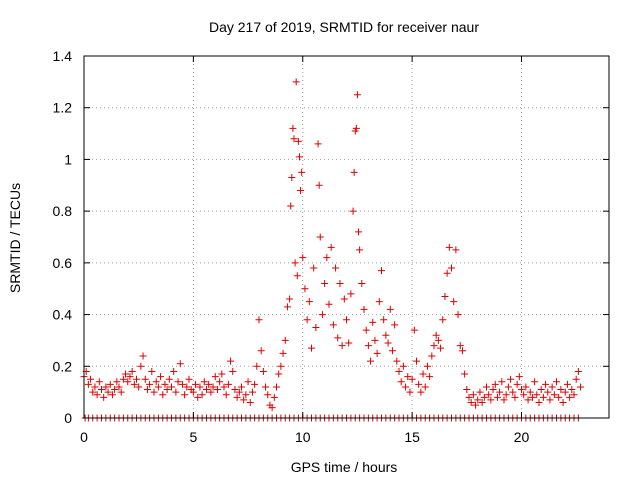  Describe the element at coordinates (63, 315) in the screenshot. I see `y-tick-label: 0.4` at that location.